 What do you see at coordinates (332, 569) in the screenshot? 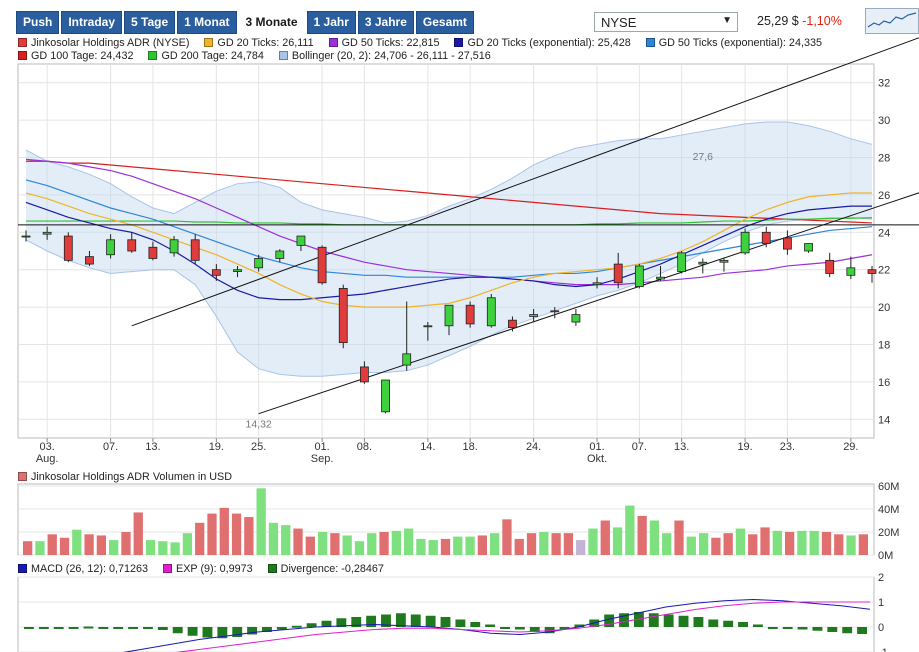
I see `legend-label: Divergence: -0,28467` at bounding box center [332, 569].